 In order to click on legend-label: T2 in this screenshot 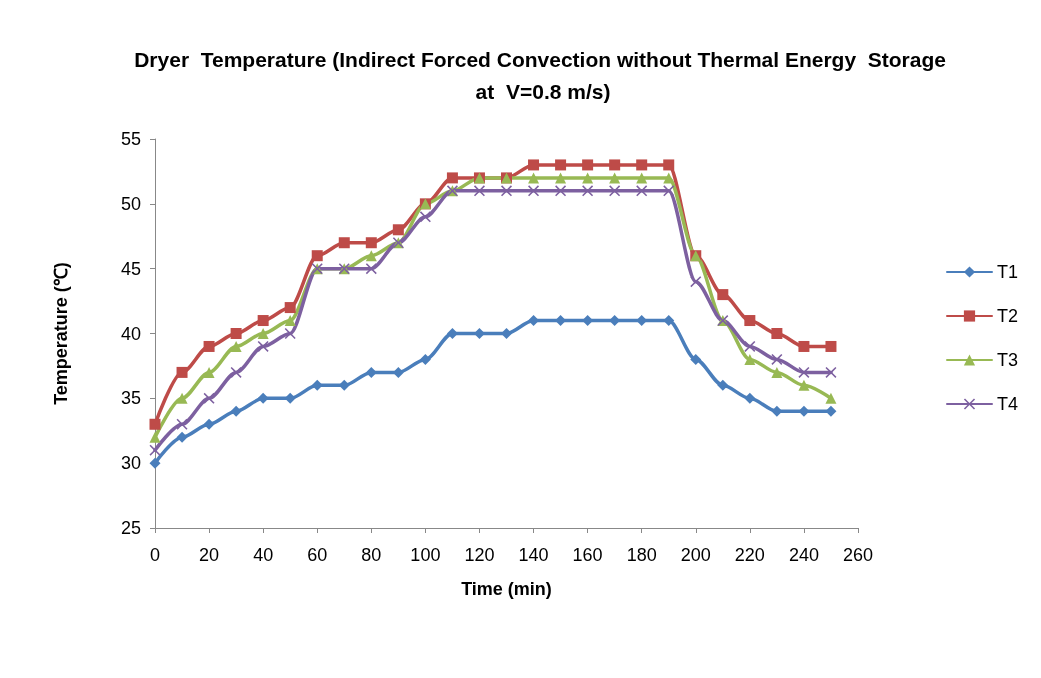, I will do `click(1007, 316)`.